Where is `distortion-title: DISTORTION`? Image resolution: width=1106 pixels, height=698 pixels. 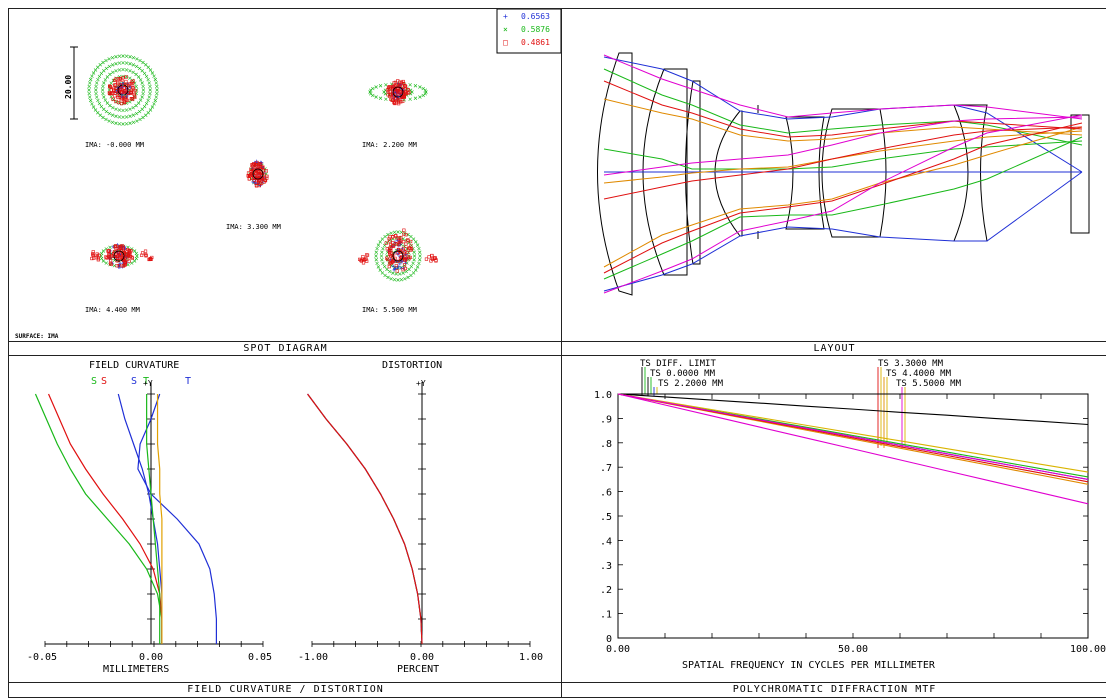 distortion-title: DISTORTION is located at coordinates (412, 365).